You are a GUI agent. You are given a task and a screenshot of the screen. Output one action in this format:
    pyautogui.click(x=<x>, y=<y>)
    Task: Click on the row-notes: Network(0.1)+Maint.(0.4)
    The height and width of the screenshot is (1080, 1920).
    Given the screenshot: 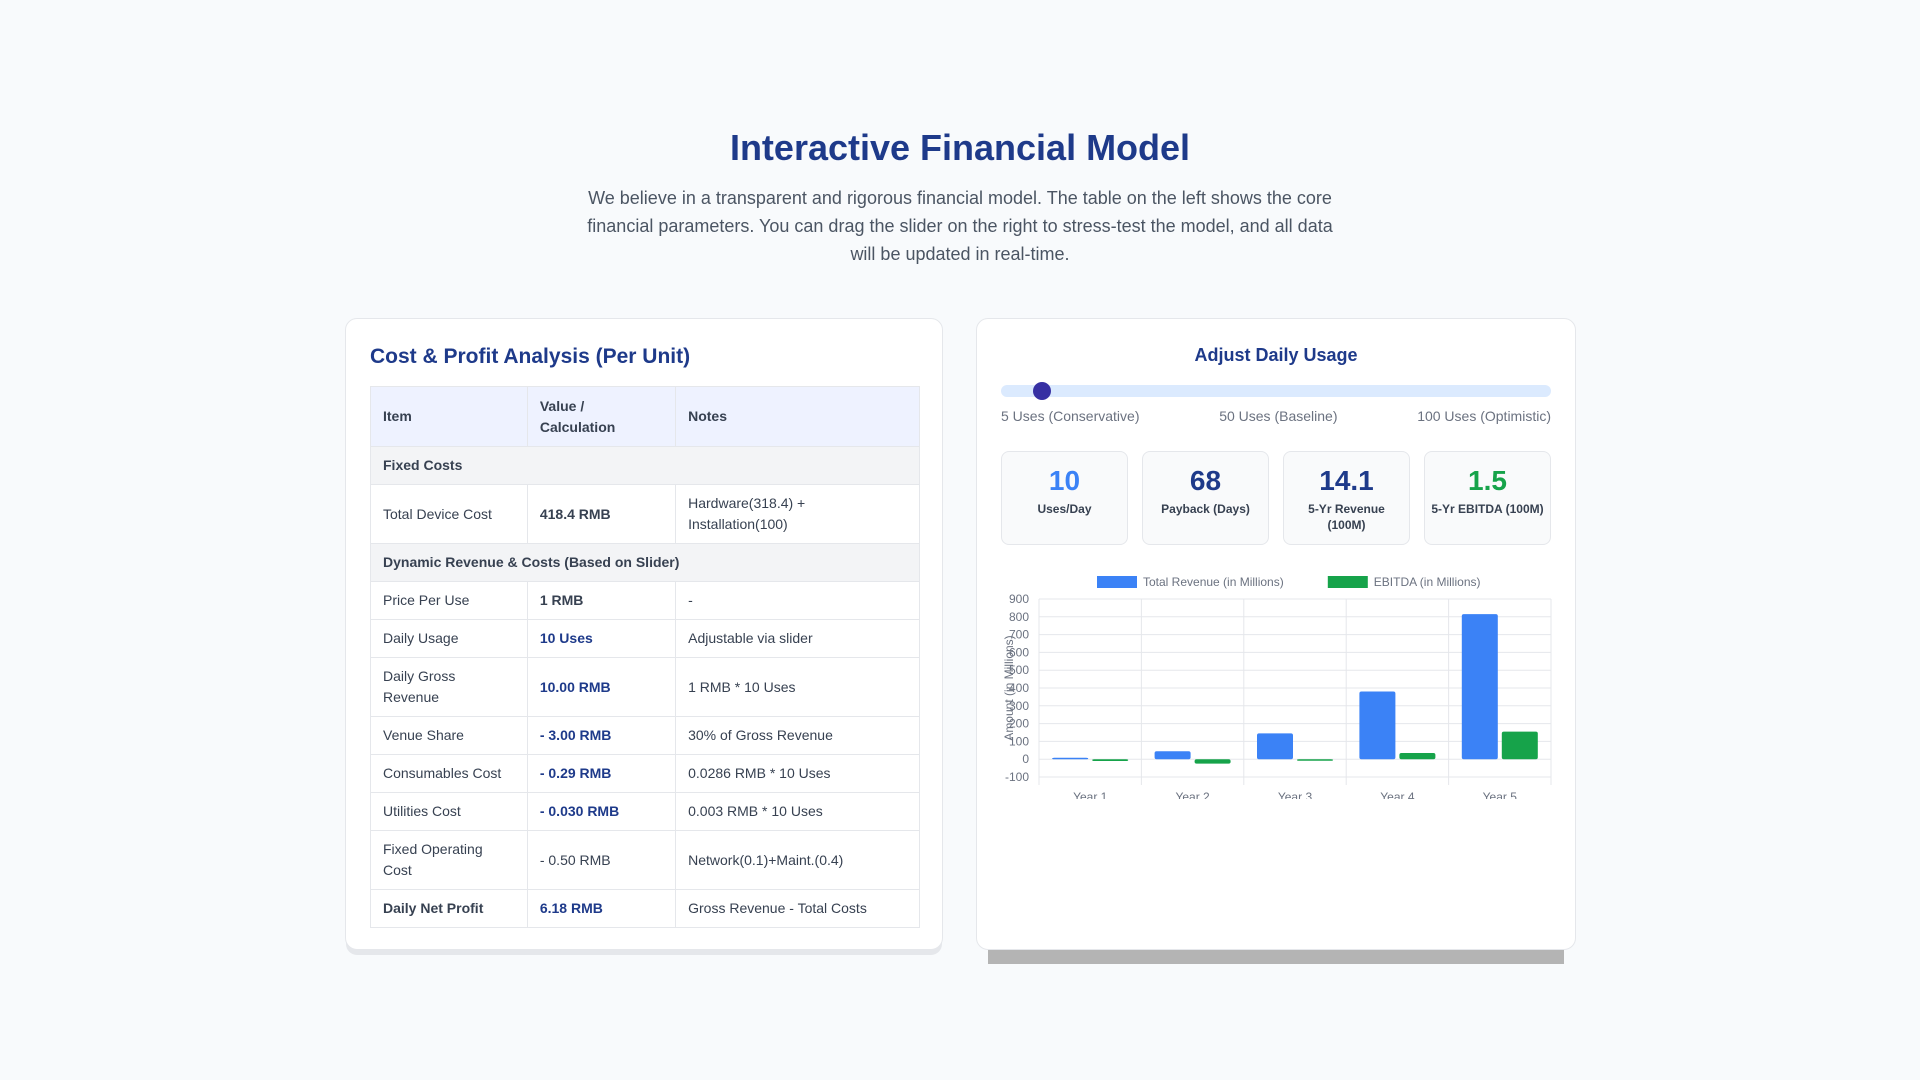 What is the action you would take?
    pyautogui.click(x=797, y=860)
    